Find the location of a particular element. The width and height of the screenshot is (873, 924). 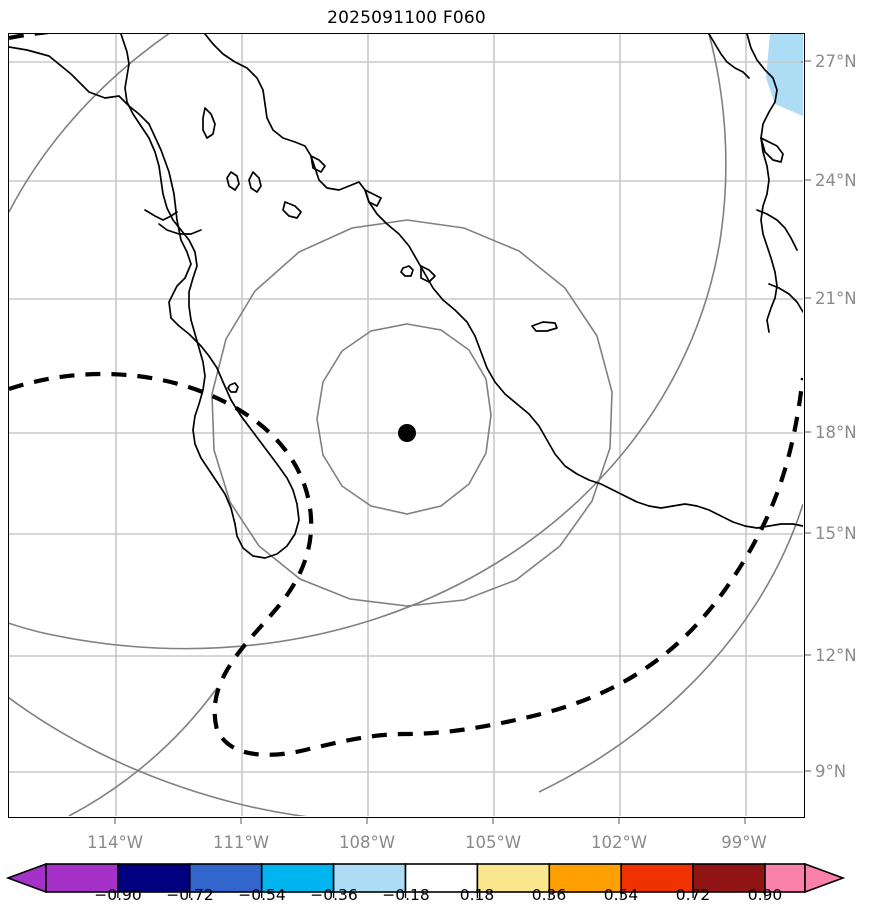

colorbar-under-arrow is located at coordinates (26, 878).